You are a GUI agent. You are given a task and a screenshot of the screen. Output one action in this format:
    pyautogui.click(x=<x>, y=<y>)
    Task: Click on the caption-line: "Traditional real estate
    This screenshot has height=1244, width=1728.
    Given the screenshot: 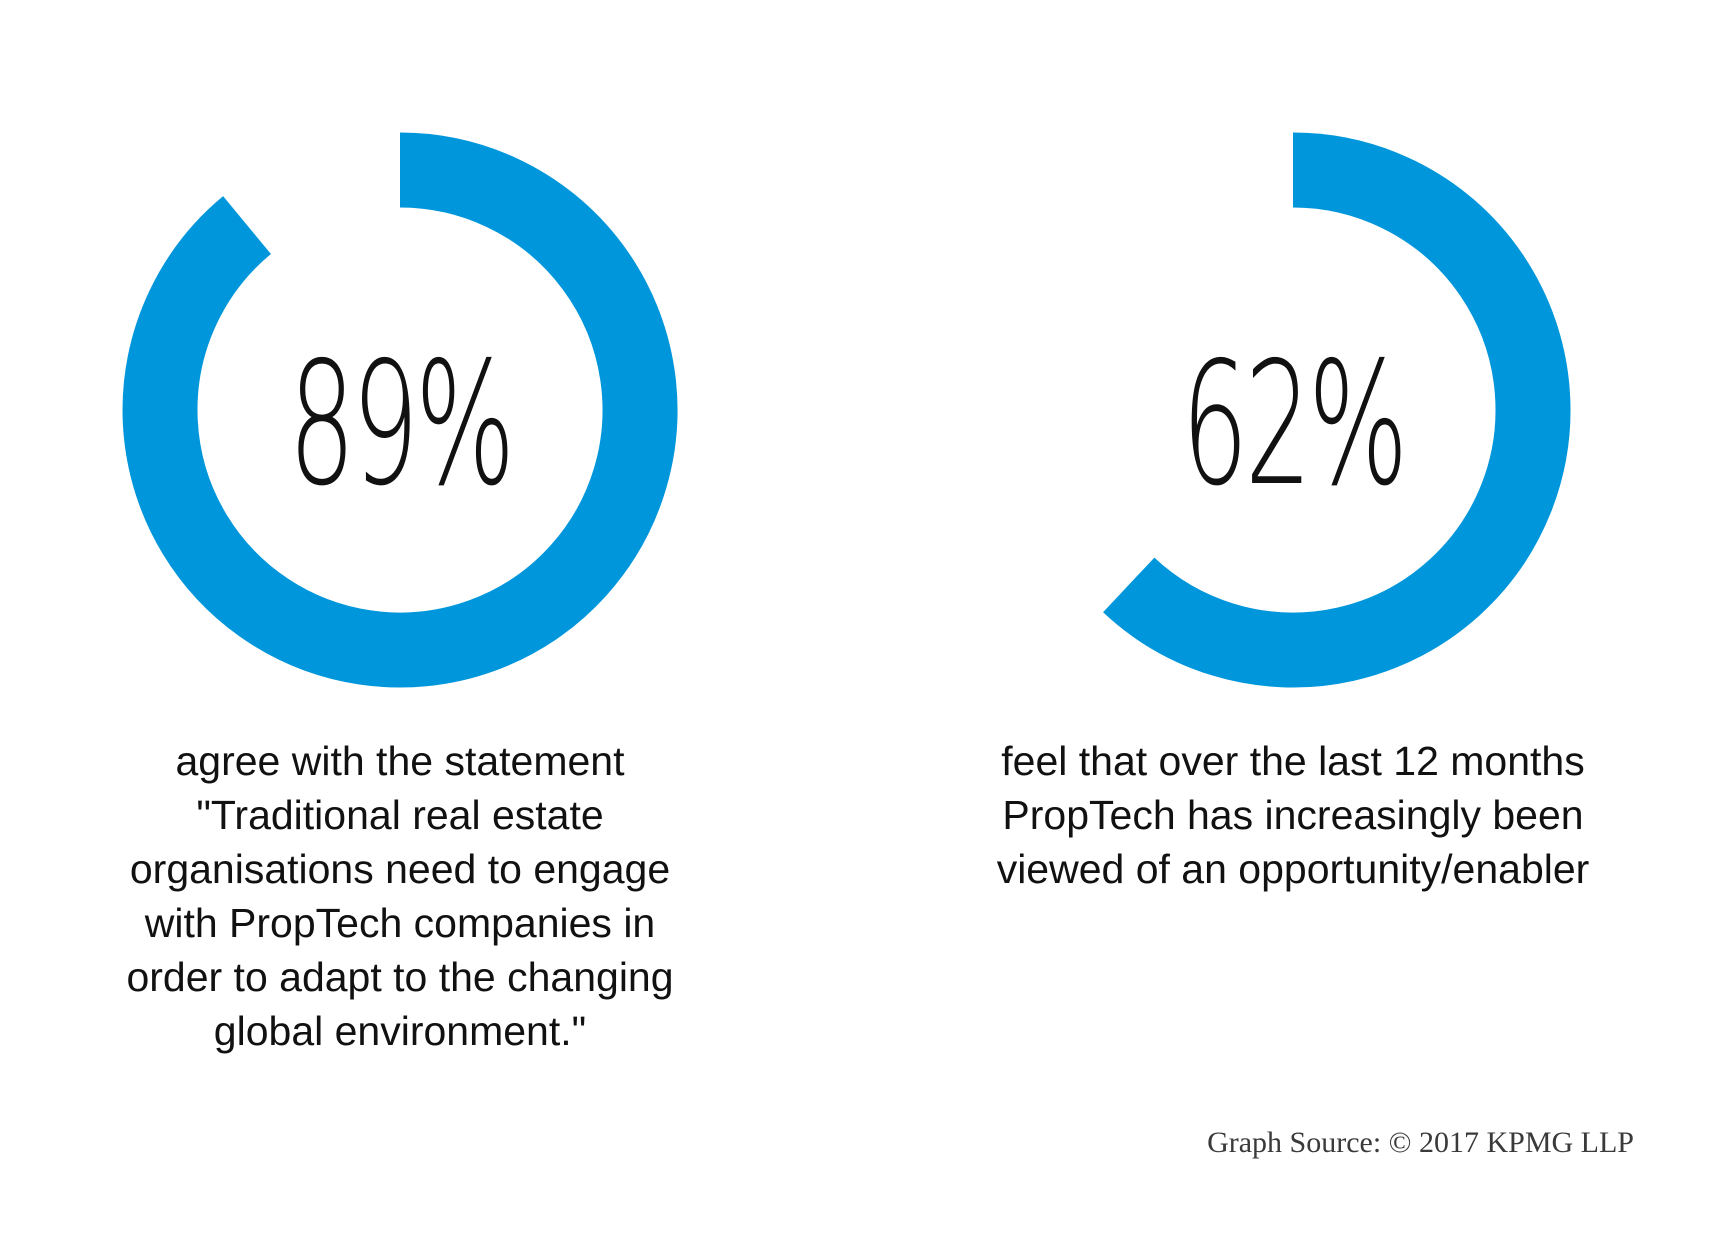 What is the action you would take?
    pyautogui.click(x=400, y=815)
    